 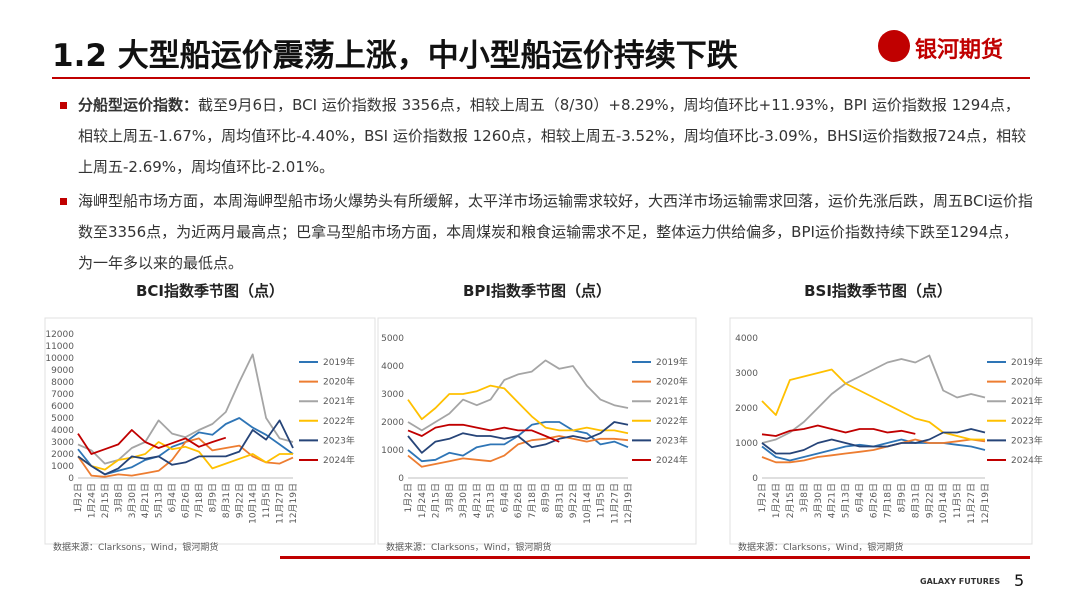 I want to click on slide-title: 1.2 大型船运价震荡上涨，中小型船运价持续下跌, so click(x=395, y=56).